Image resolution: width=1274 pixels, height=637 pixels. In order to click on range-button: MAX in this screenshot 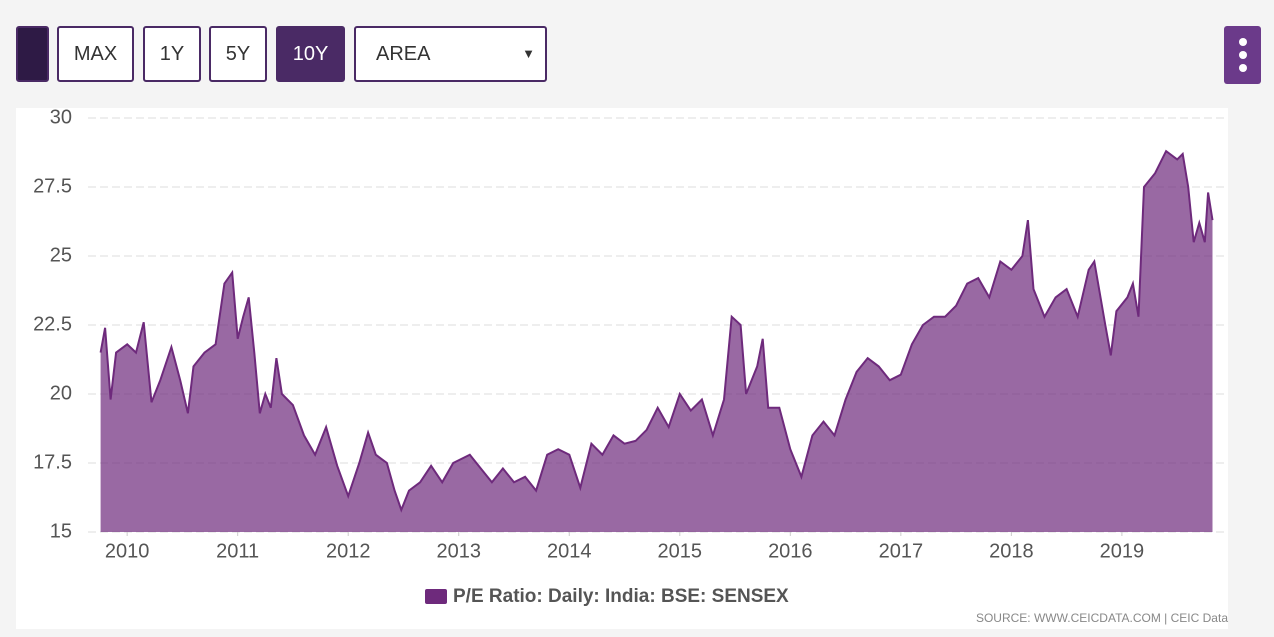, I will do `click(95, 54)`.